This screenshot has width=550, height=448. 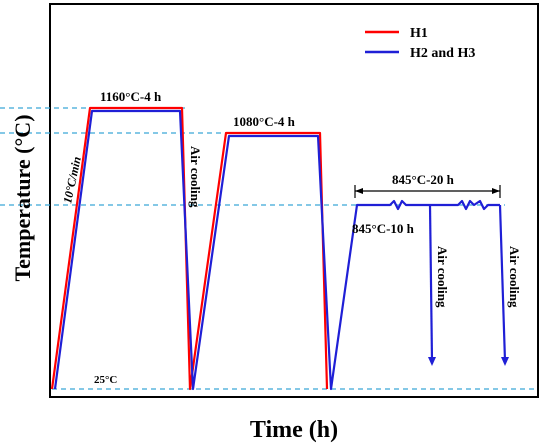 I want to click on x-axis-title: Time (h), so click(x=294, y=430).